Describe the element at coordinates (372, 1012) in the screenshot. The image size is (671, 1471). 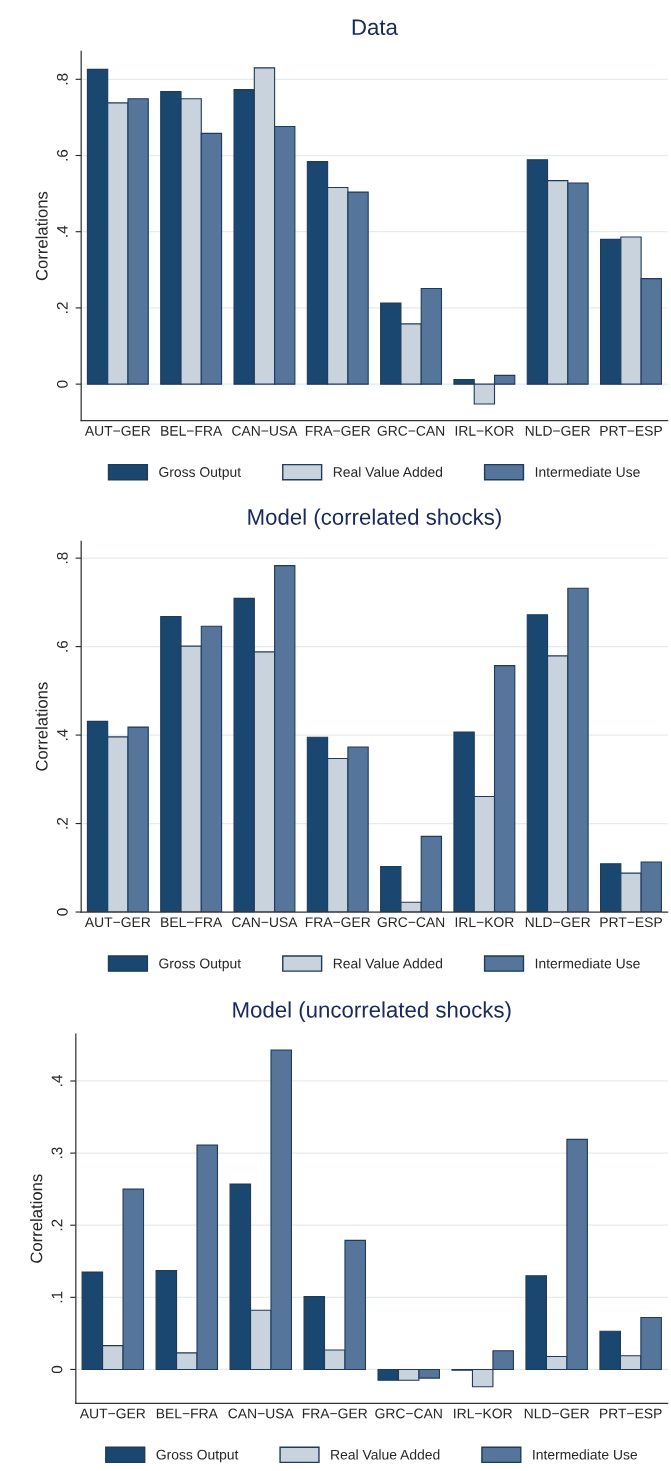
I see `chart-title: Model (uncorrelated shocks)` at that location.